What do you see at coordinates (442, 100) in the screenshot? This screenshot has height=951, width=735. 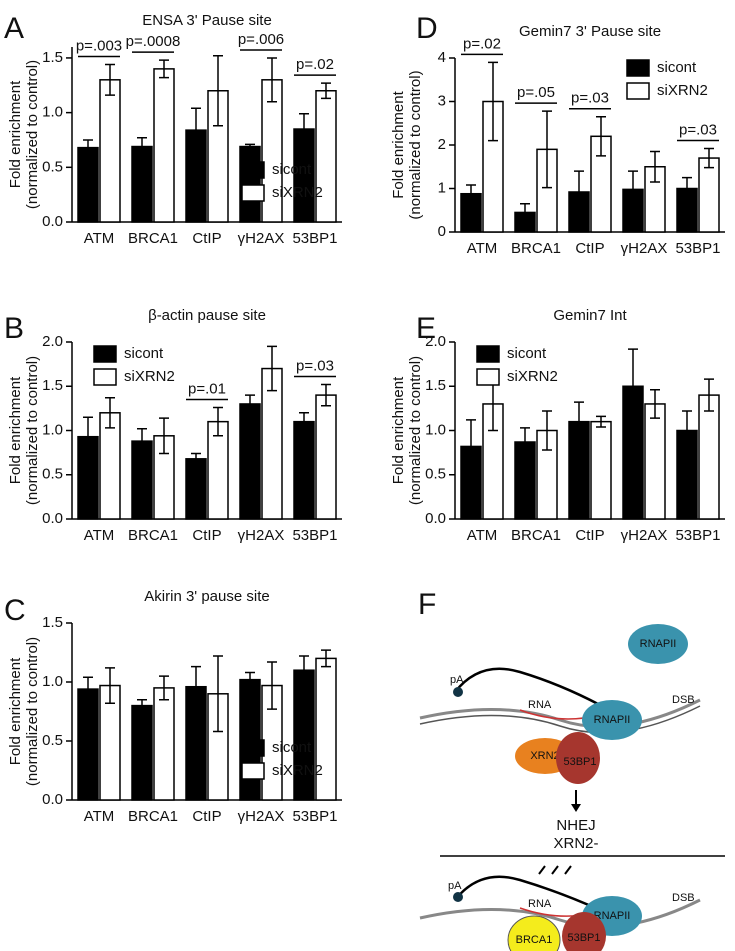 I see `y-tick-label: 3` at bounding box center [442, 100].